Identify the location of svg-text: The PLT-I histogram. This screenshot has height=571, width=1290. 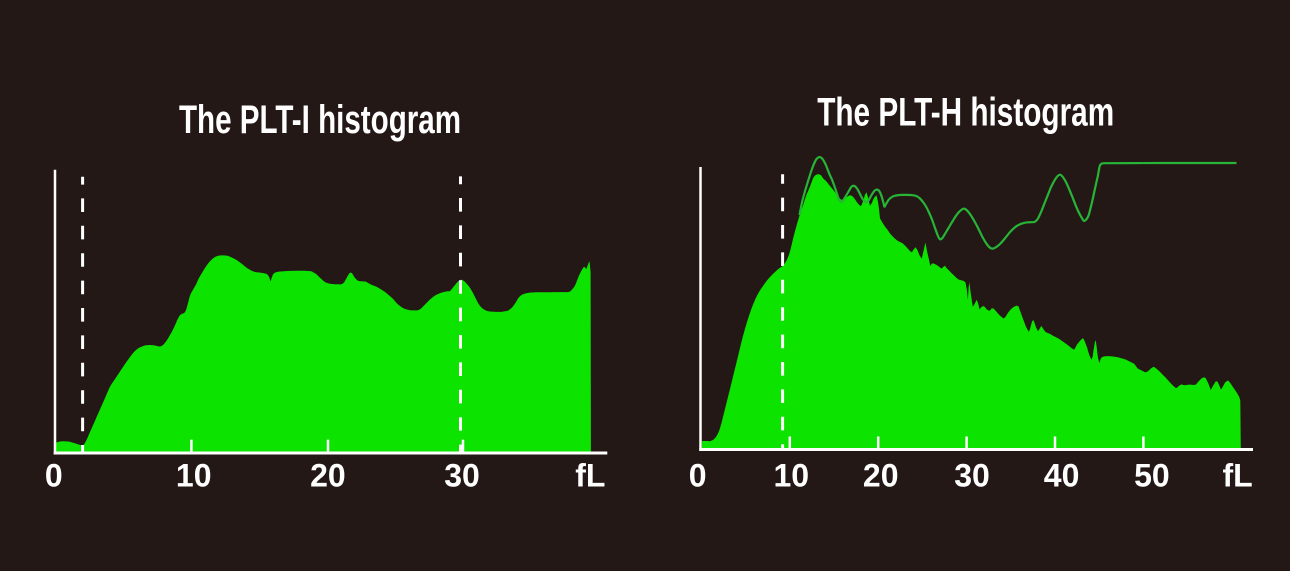
(320, 120).